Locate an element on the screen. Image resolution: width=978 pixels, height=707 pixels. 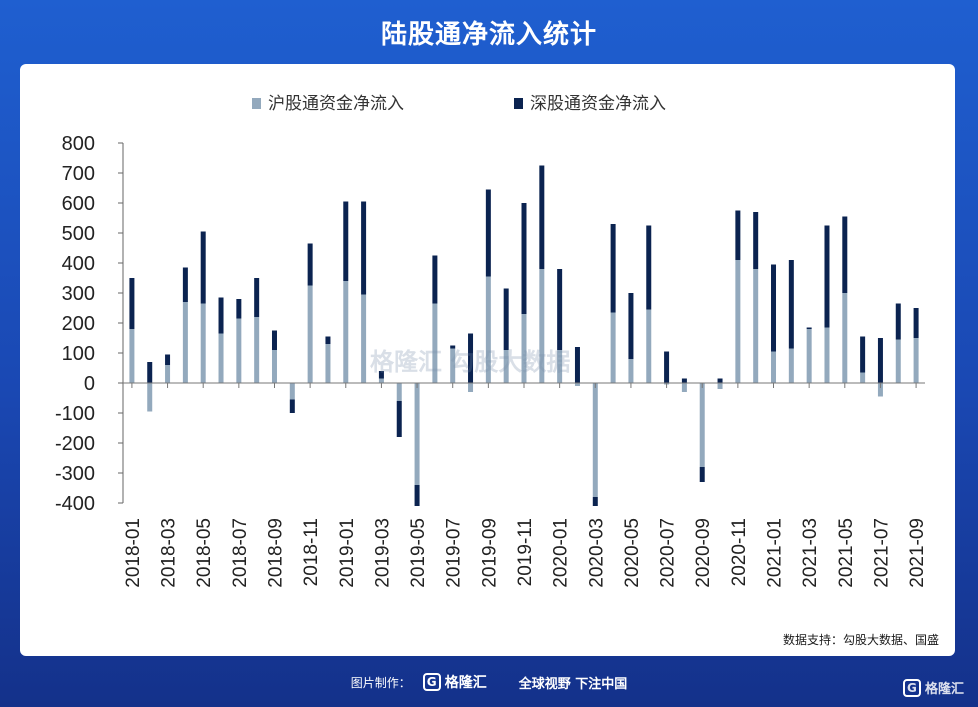
page-title: 陆股通净流入统计 is located at coordinates (488, 35).